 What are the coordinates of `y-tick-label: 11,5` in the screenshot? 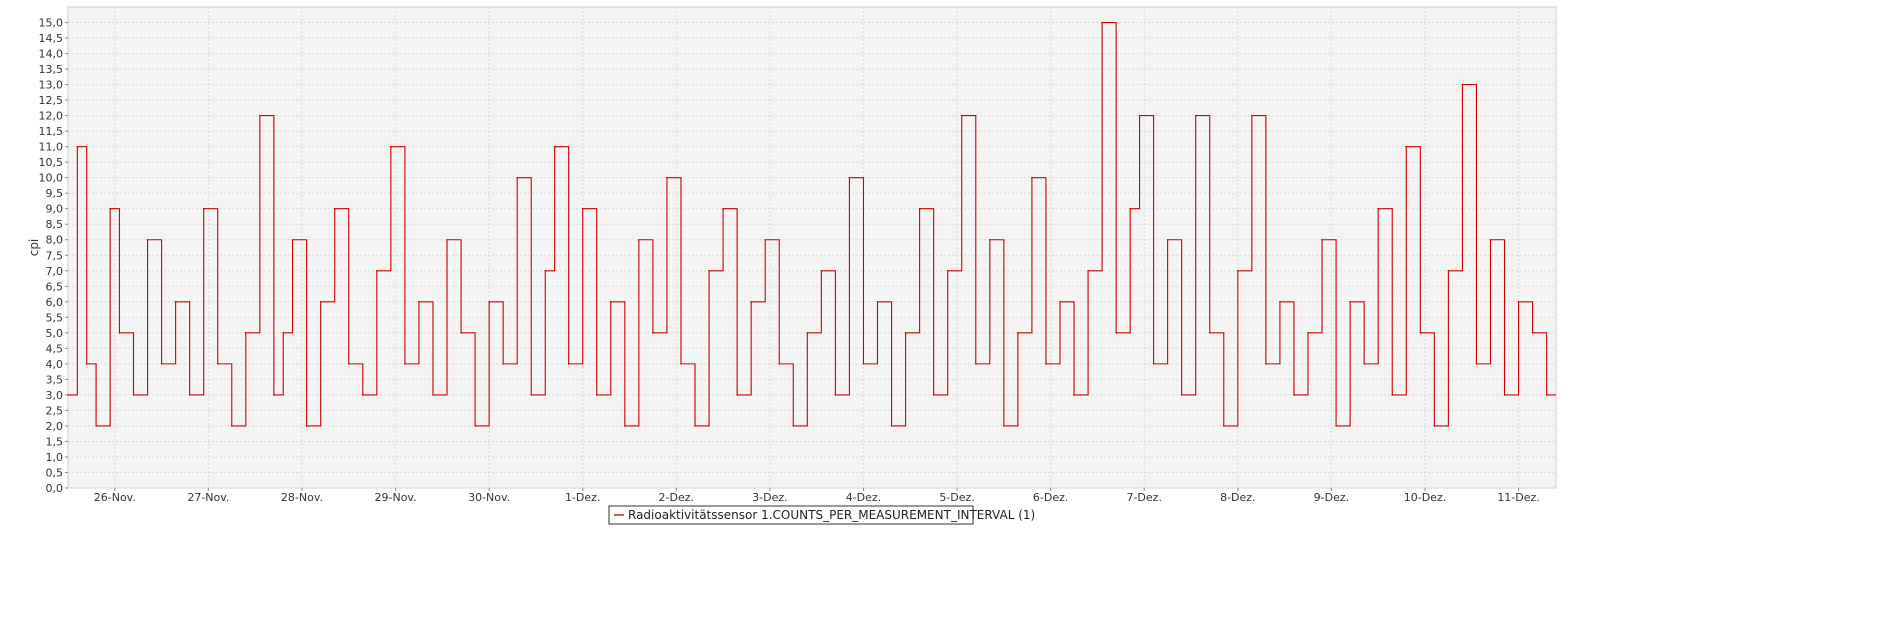 It's located at (51, 131).